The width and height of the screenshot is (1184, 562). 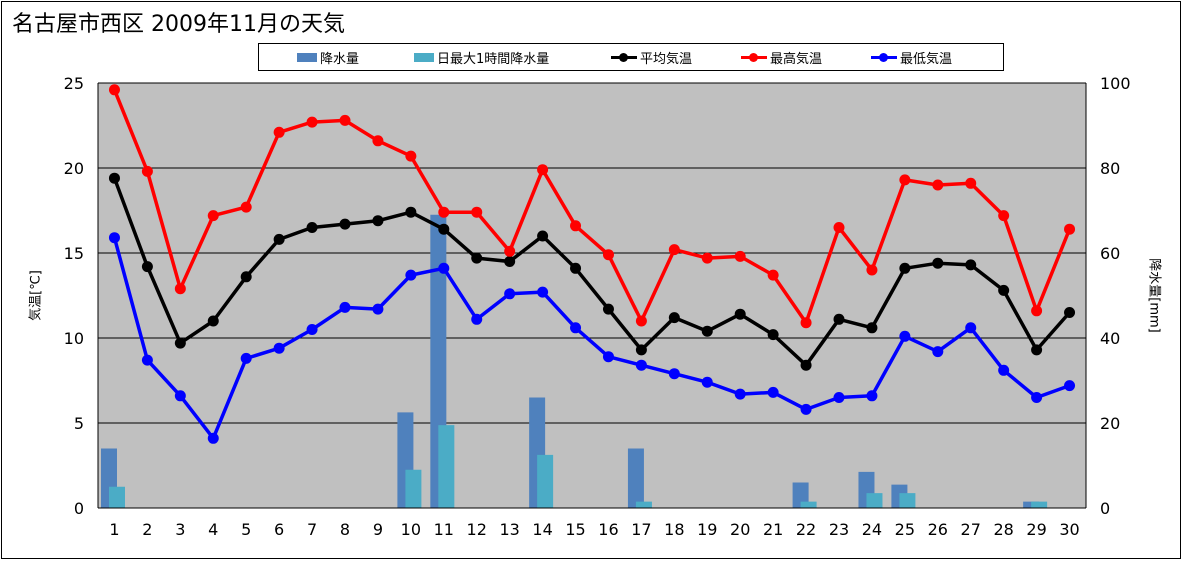 What do you see at coordinates (608, 529) in the screenshot?
I see `x-tick-label: 16` at bounding box center [608, 529].